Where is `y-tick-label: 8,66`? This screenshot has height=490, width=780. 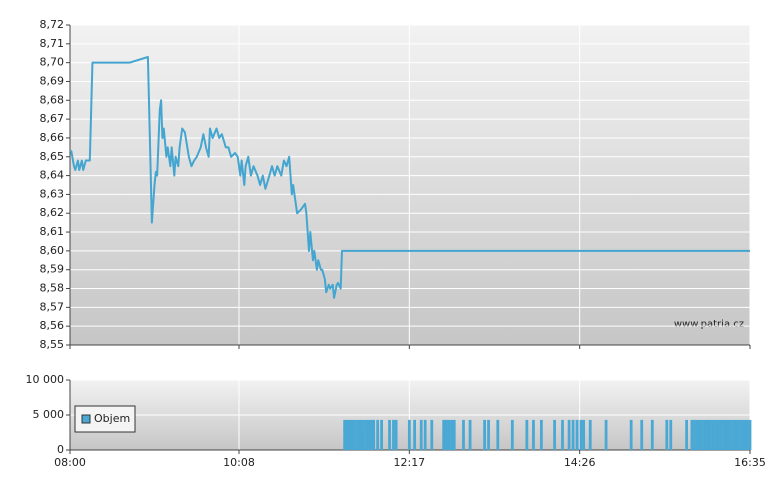 y-tick-label: 8,66 is located at coordinates (52, 137).